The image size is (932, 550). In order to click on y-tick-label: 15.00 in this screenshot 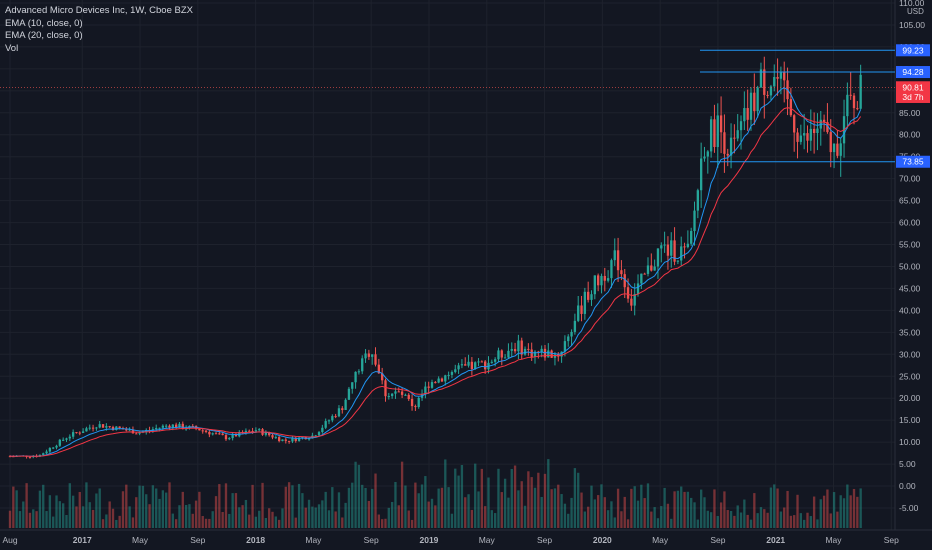, I will do `click(910, 420)`.